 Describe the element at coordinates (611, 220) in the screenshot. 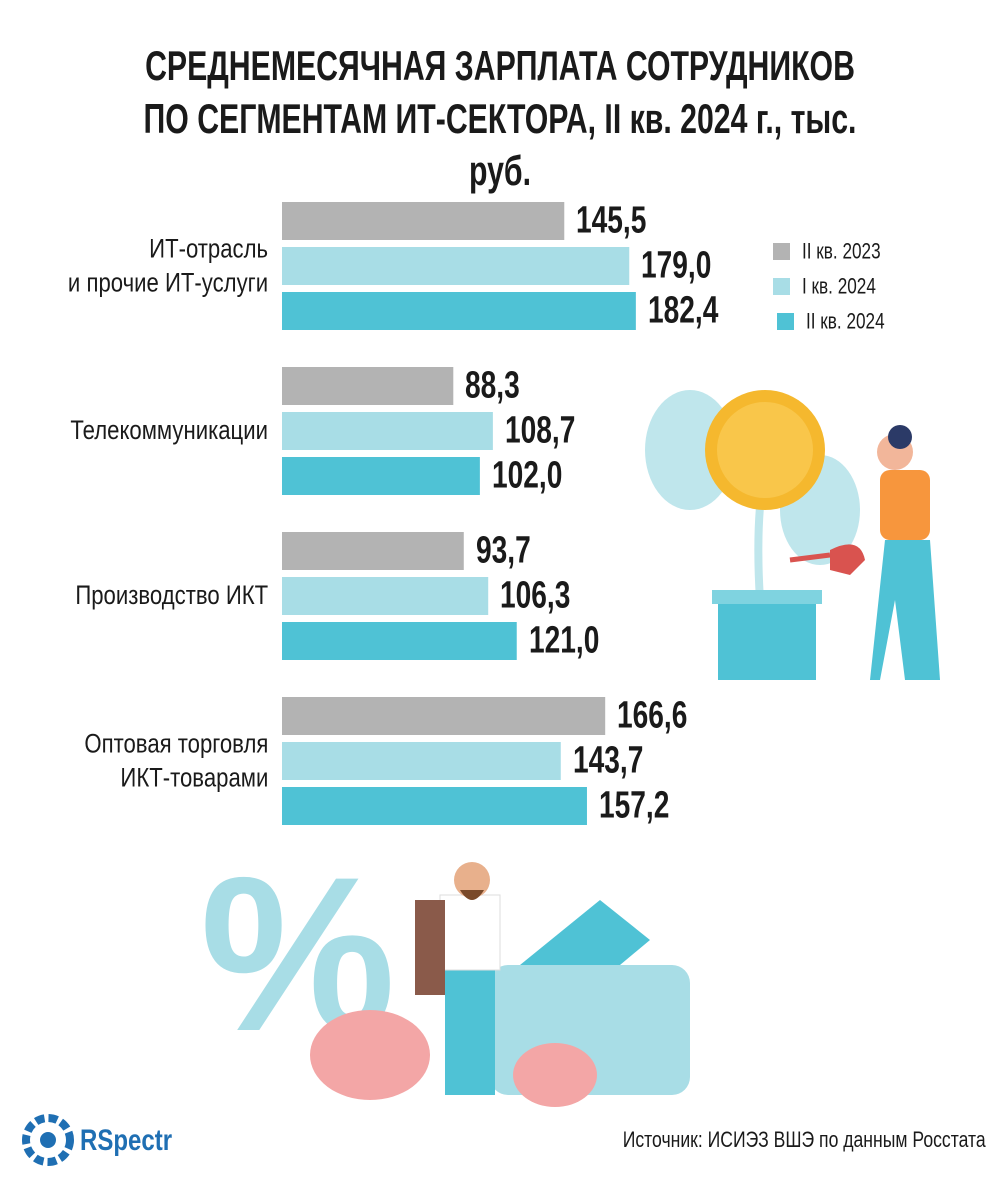

I see `value-label: 145,5` at that location.